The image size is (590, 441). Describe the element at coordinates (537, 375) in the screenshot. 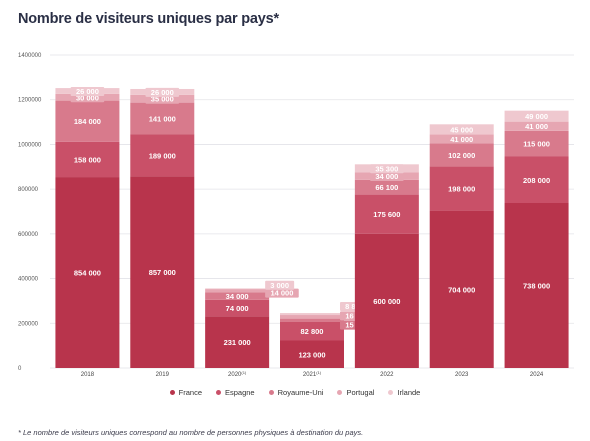

I see `x-tick-label: 2024` at that location.